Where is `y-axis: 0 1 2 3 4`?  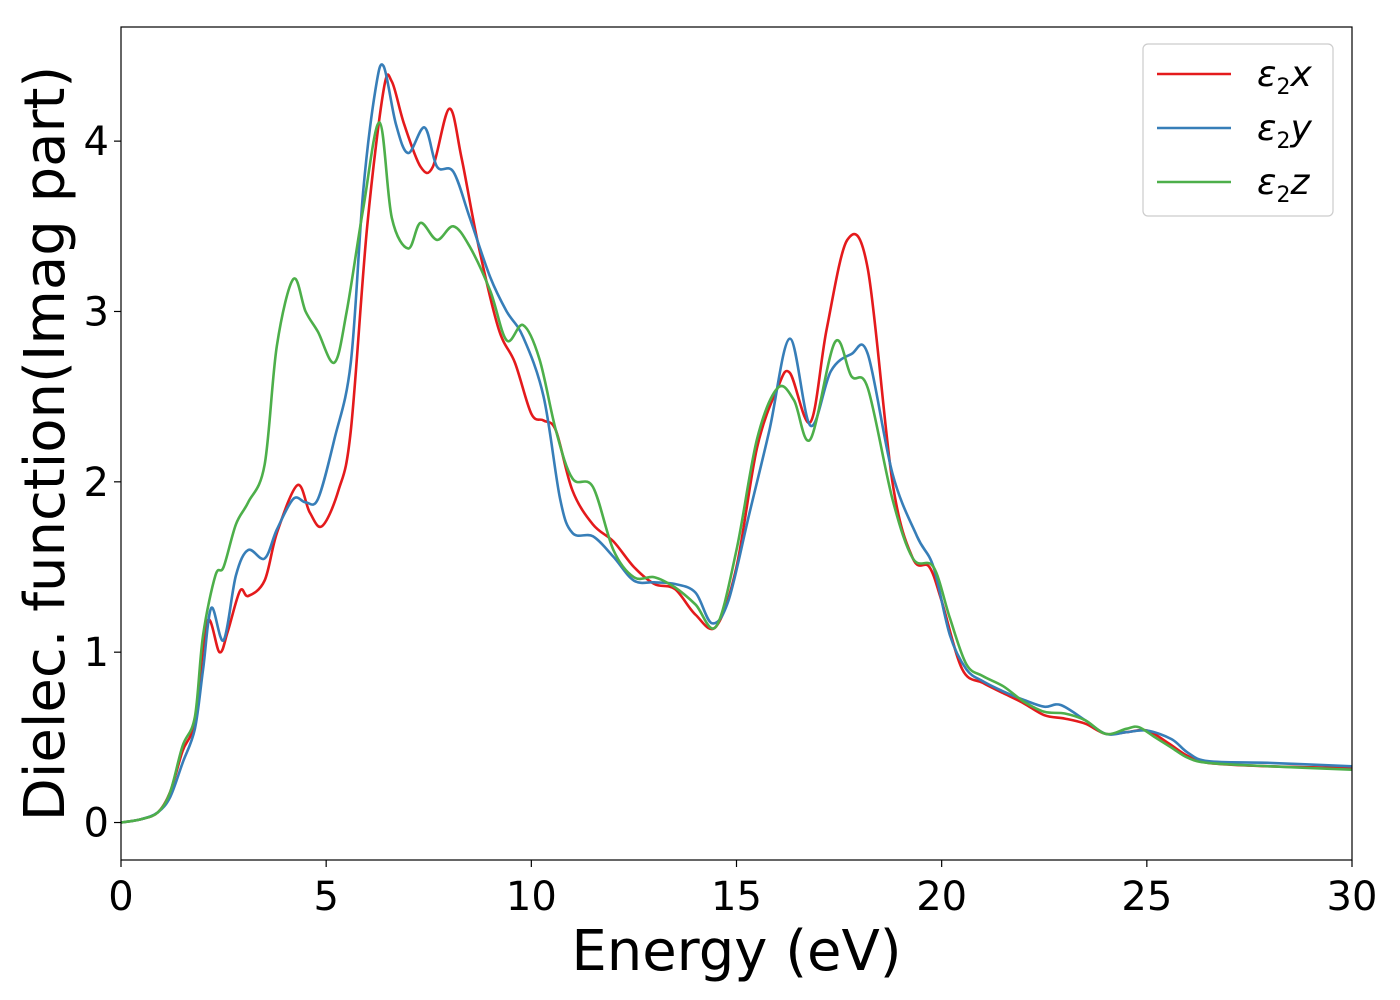
y-axis: 0 1 2 3 4 is located at coordinates (102, 483).